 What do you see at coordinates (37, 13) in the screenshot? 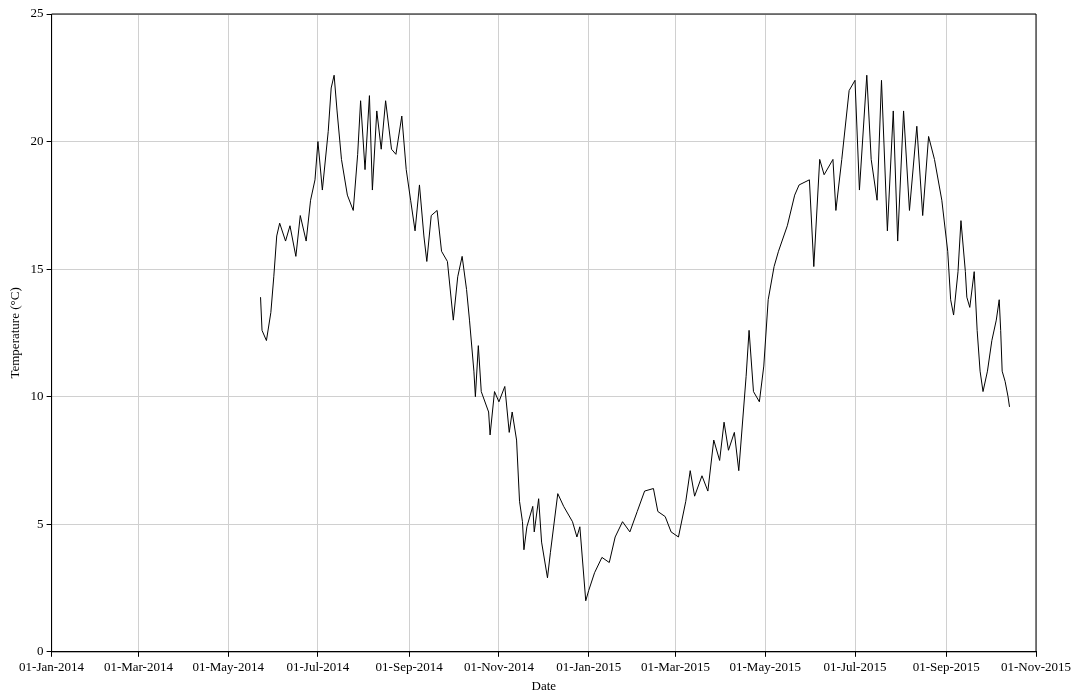
I see `y-tick-label: 25` at bounding box center [37, 13].